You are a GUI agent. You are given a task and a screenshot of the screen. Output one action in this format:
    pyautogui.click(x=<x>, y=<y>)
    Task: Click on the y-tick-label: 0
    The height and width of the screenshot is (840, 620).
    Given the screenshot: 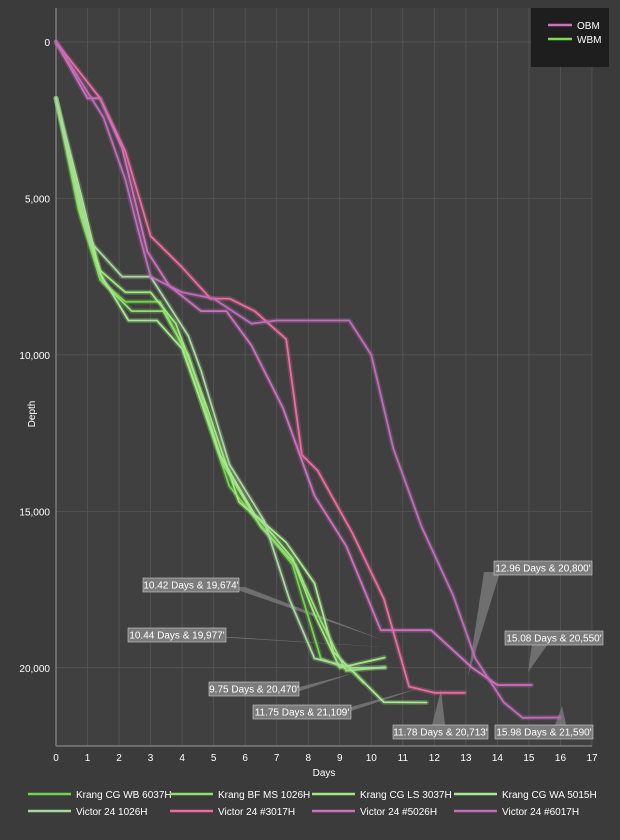 What is the action you would take?
    pyautogui.click(x=47, y=43)
    